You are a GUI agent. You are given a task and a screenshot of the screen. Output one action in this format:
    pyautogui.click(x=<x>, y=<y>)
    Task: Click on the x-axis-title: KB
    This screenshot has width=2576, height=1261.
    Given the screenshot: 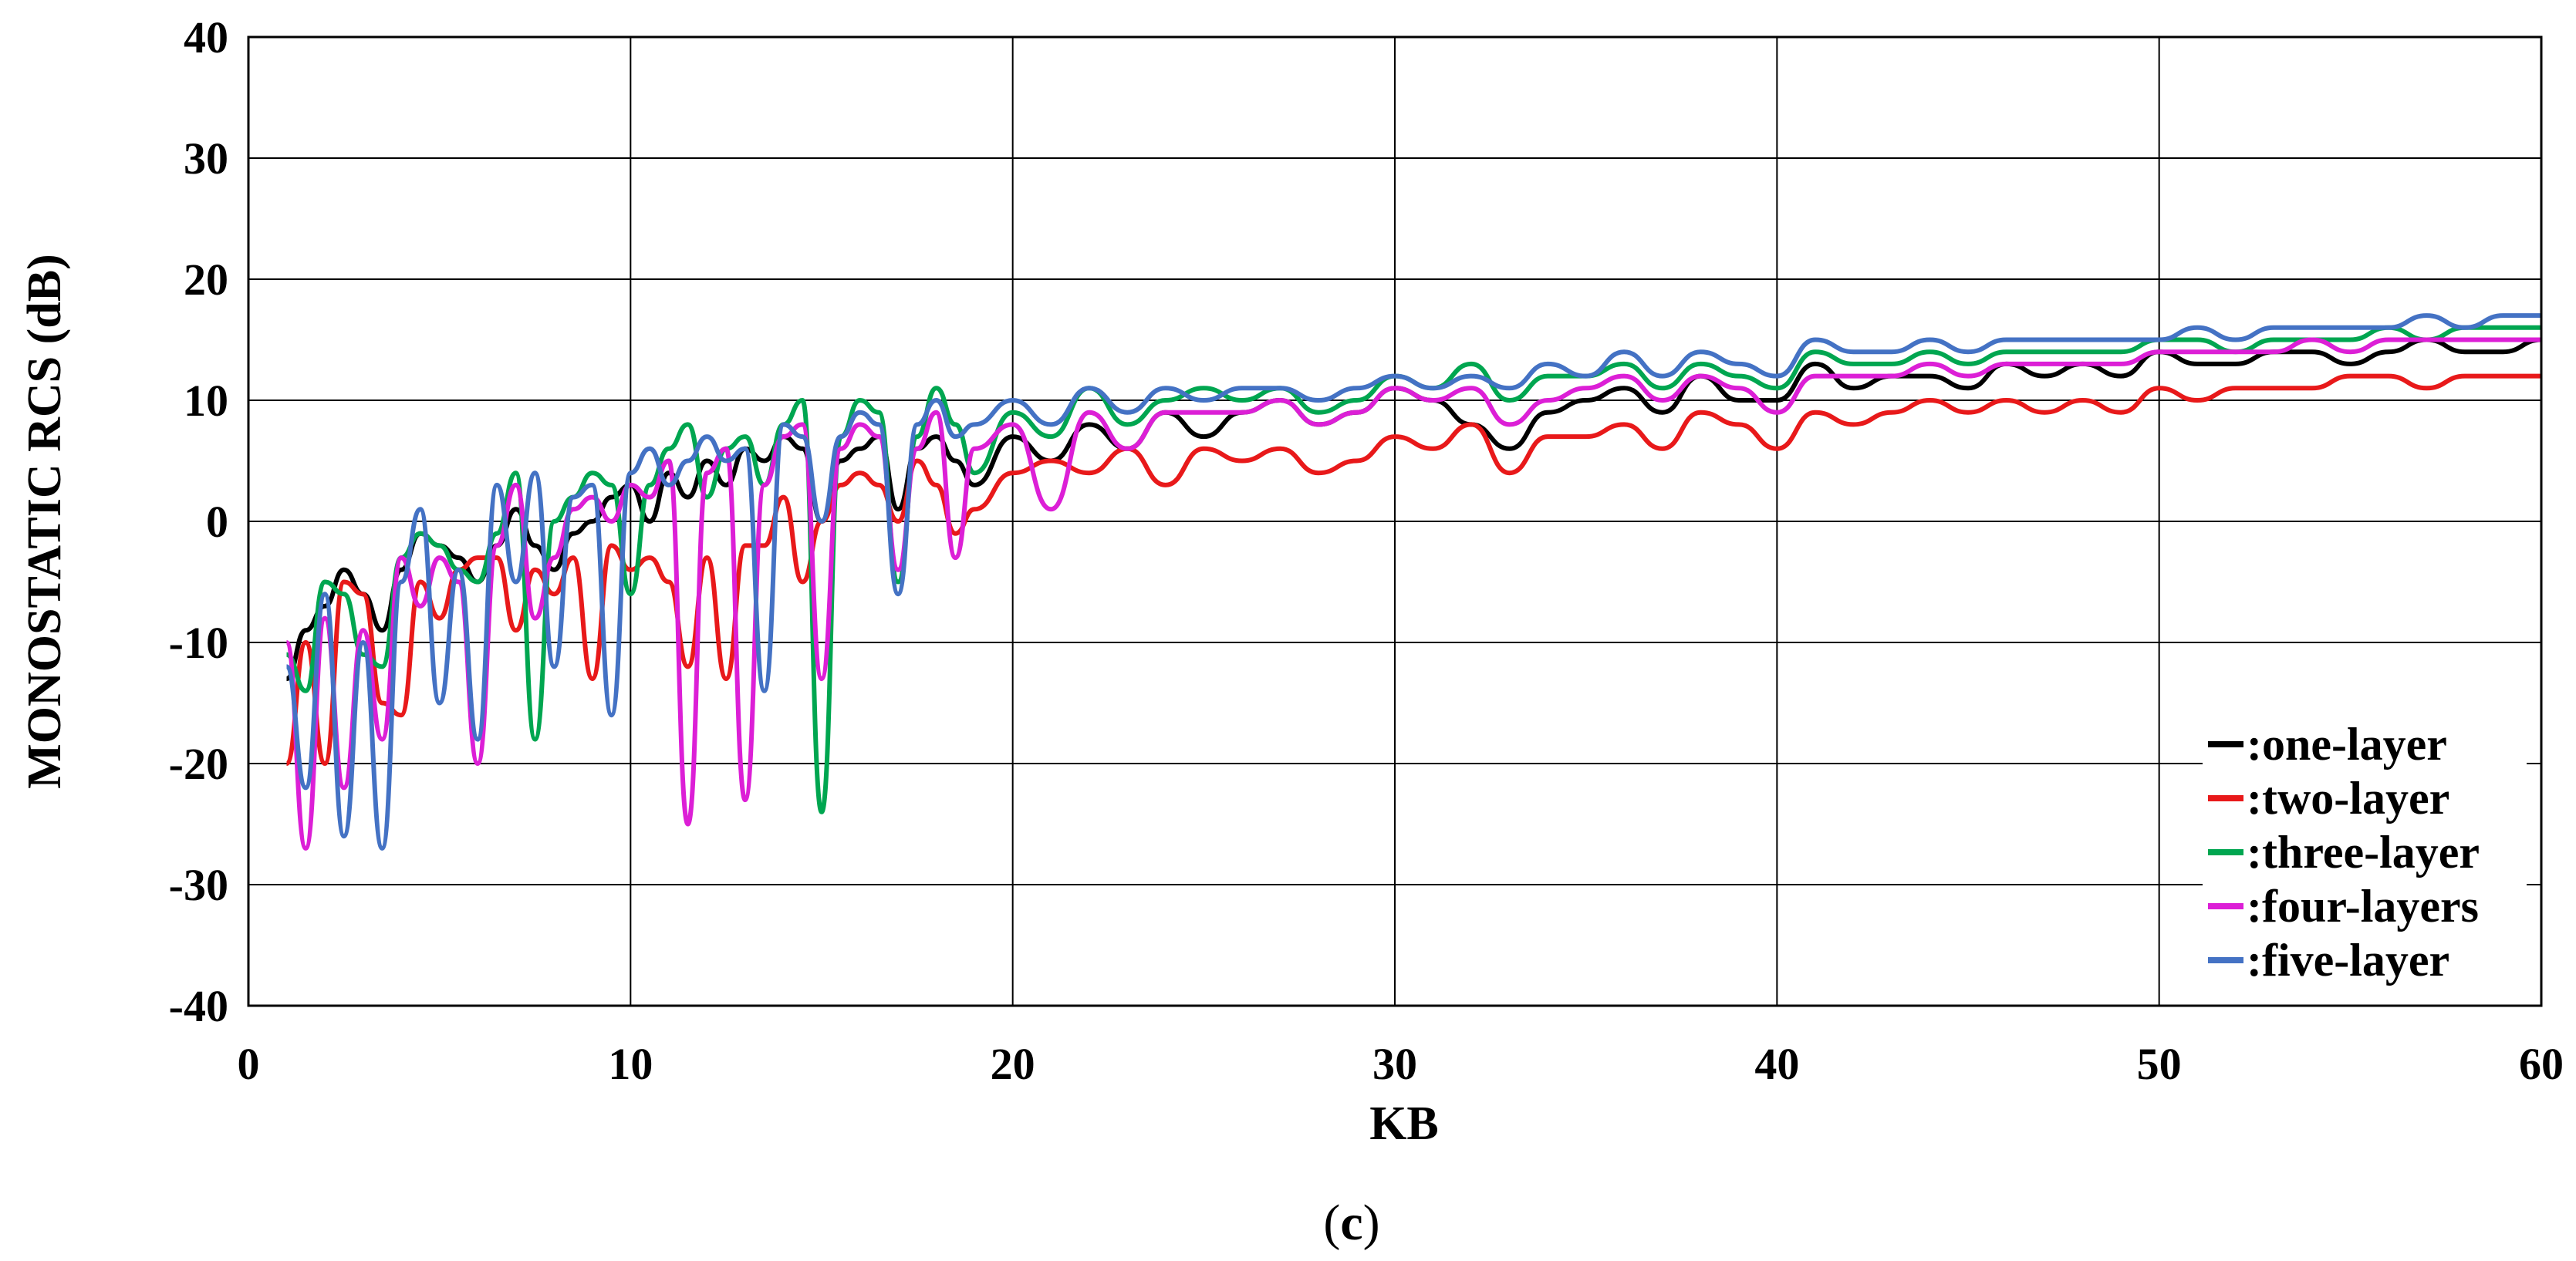 What is the action you would take?
    pyautogui.click(x=1404, y=1124)
    